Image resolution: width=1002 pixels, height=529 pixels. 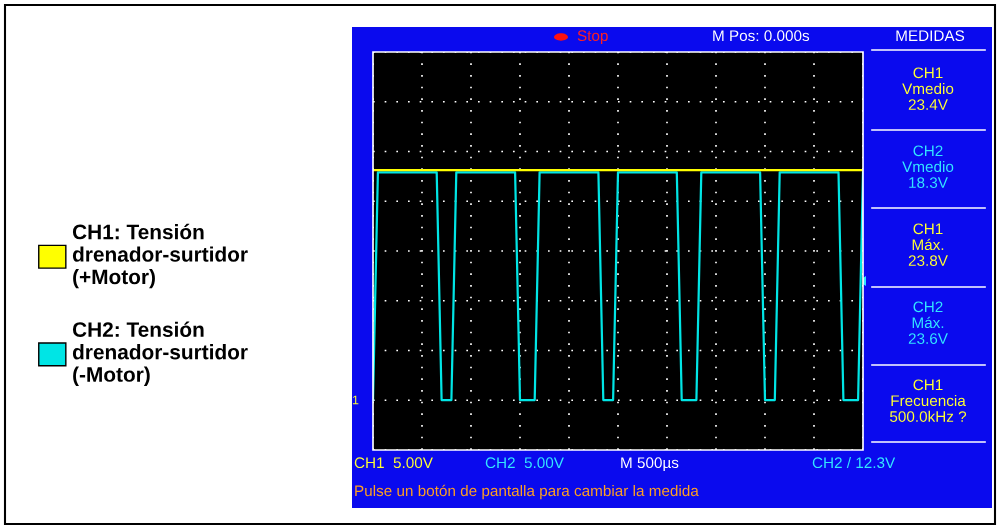 I want to click on legend-label: CH1: Tensión drenador-surtidor (+Motor), so click(x=160, y=256).